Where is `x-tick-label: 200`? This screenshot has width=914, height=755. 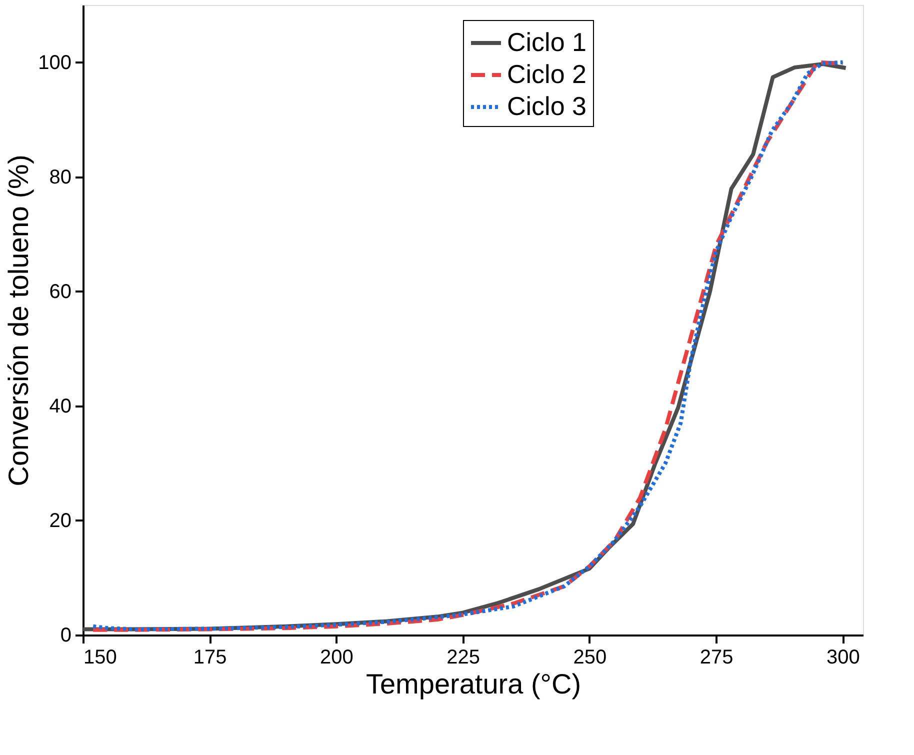
x-tick-label: 200 is located at coordinates (337, 657).